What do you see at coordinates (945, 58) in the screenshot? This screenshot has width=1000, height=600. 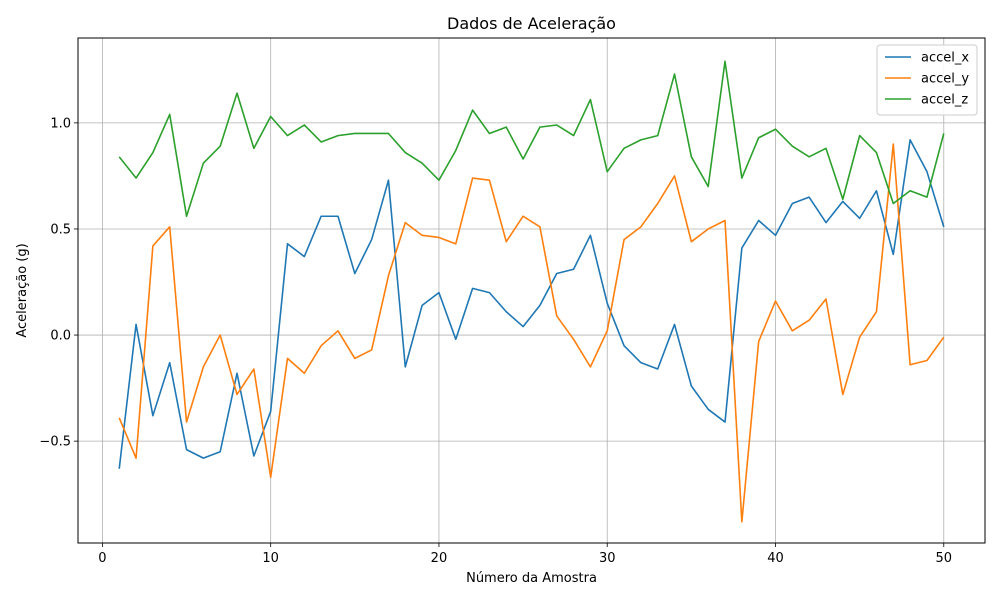 I see `legend-label-accel_x: accel_x` at bounding box center [945, 58].